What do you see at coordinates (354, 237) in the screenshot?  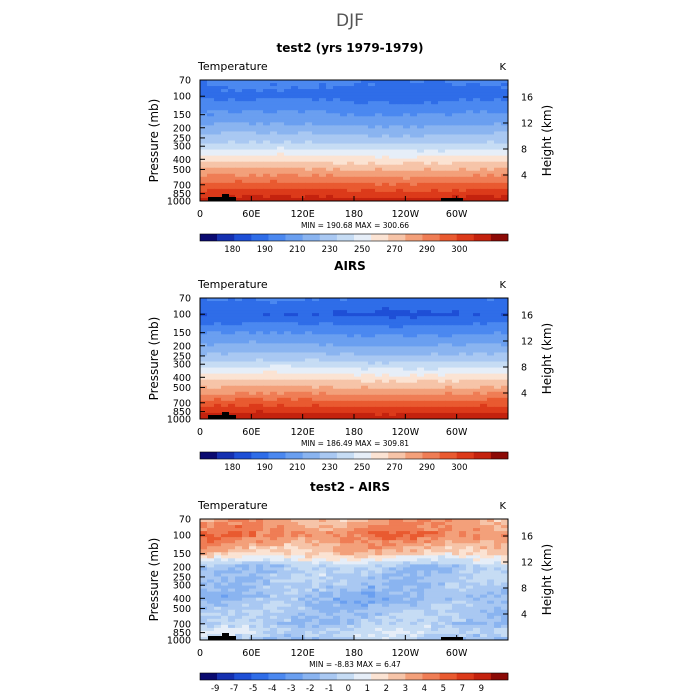 I see `colorbar-frame` at bounding box center [354, 237].